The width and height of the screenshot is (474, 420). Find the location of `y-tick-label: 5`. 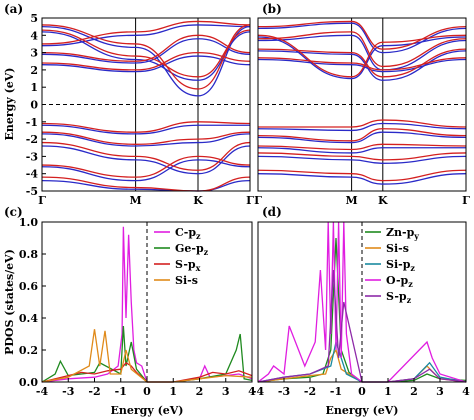

y-tick-label: 5 is located at coordinates (34, 18).